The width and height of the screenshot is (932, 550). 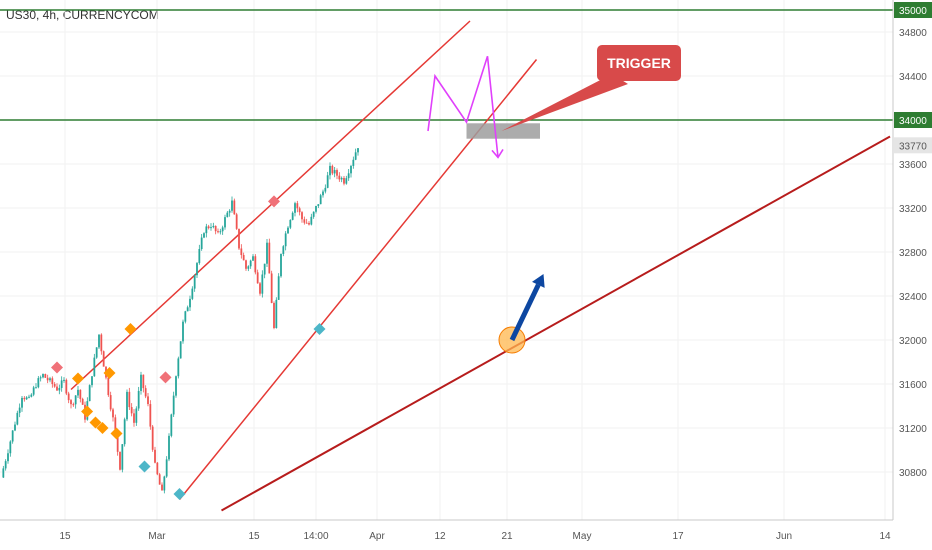 What do you see at coordinates (913, 429) in the screenshot?
I see `y-tick-label: 31200` at bounding box center [913, 429].